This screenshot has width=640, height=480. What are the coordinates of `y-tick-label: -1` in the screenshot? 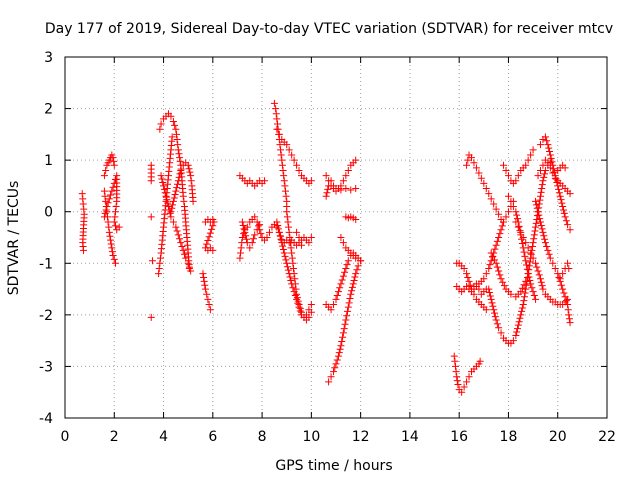 It's located at (46, 264).